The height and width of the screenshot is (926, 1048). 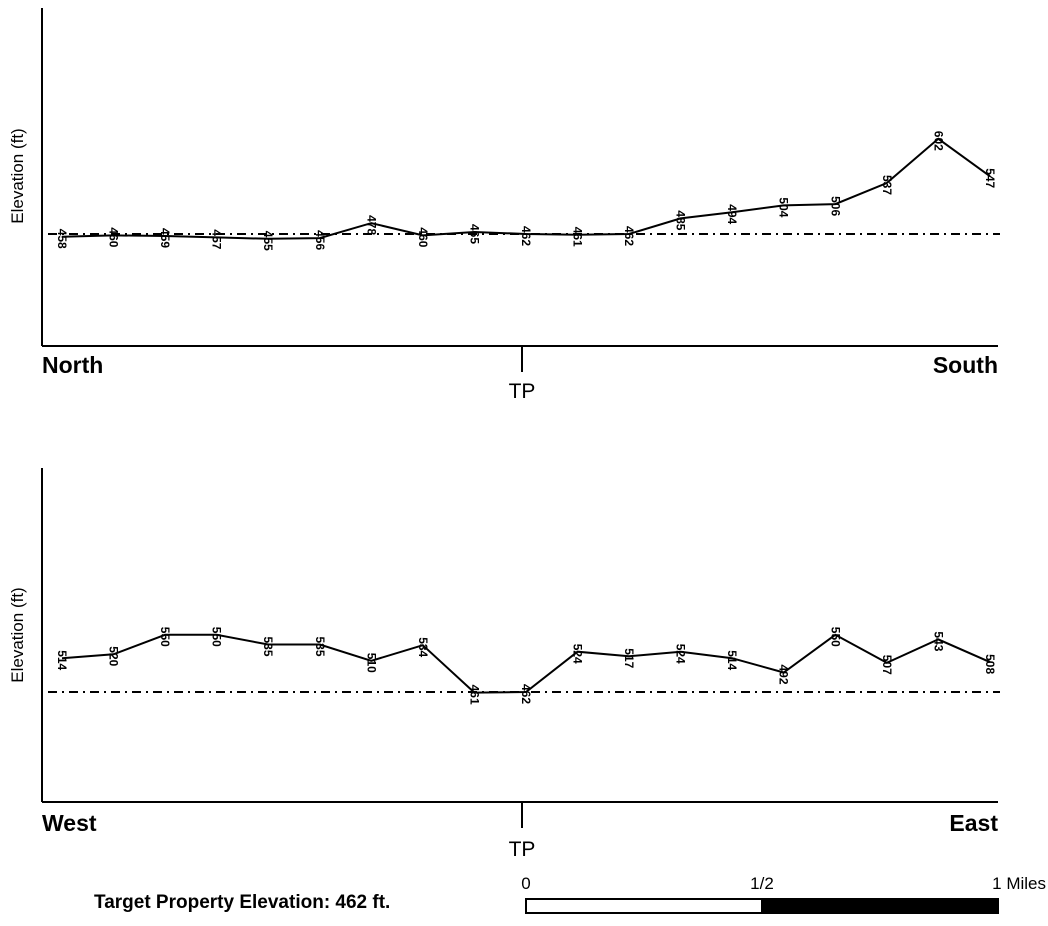 What do you see at coordinates (242, 902) in the screenshot?
I see `target-property-elevation: Target Property Elevation: 462 ft.` at bounding box center [242, 902].